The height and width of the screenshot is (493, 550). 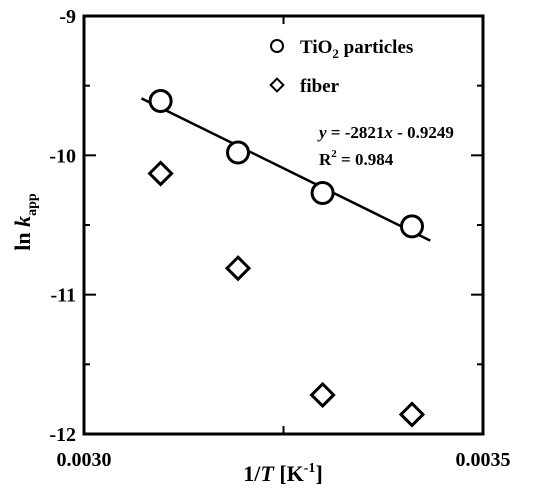 I want to click on fit-equation: y = -2821x - 0.9249, so click(x=385, y=132).